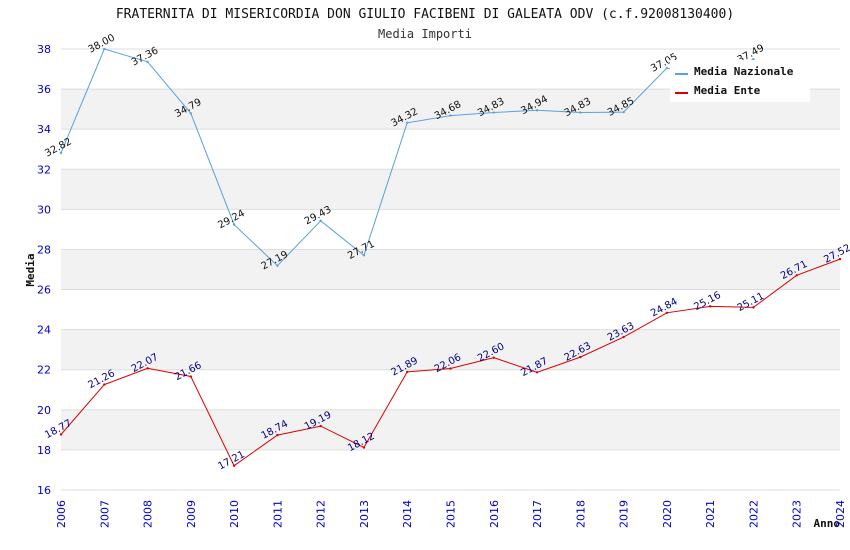 This screenshot has height=550, width=850. I want to click on y-tick-label: 28, so click(44, 249).